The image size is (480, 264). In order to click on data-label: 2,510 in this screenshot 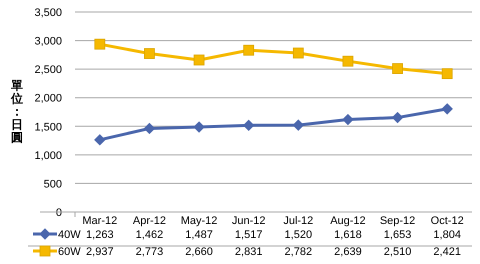, I will do `click(398, 252)`.